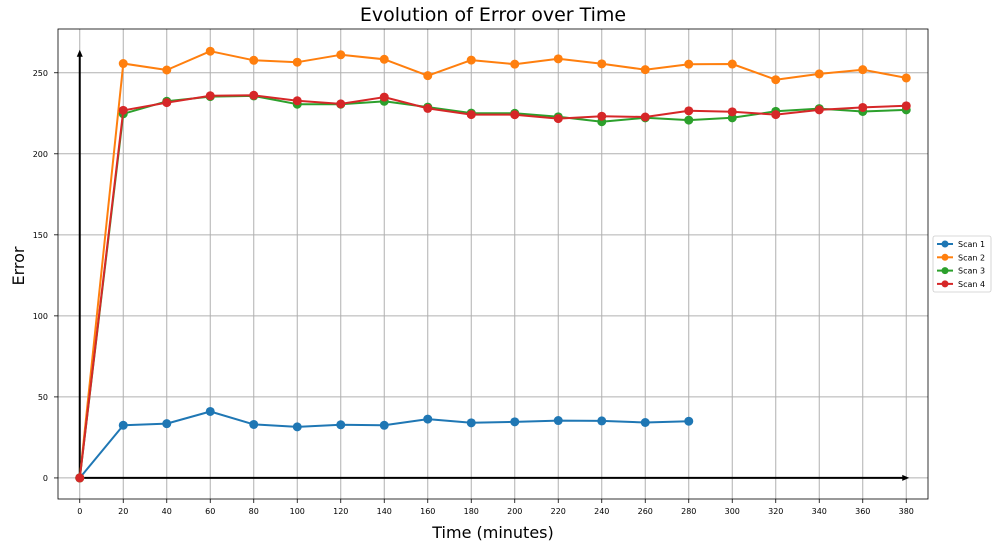  I want to click on x-tick-label: 60, so click(210, 511).